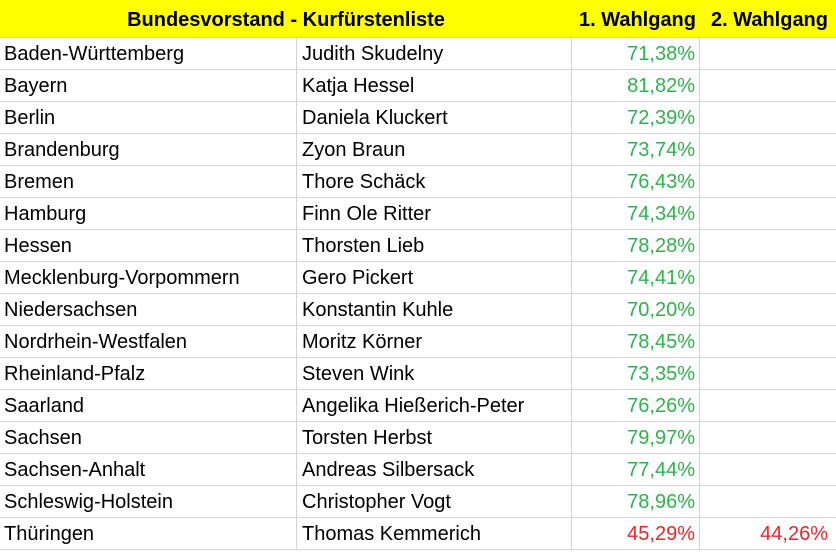  Describe the element at coordinates (636, 341) in the screenshot. I see `cell-wahlgang1: 78,45%` at that location.